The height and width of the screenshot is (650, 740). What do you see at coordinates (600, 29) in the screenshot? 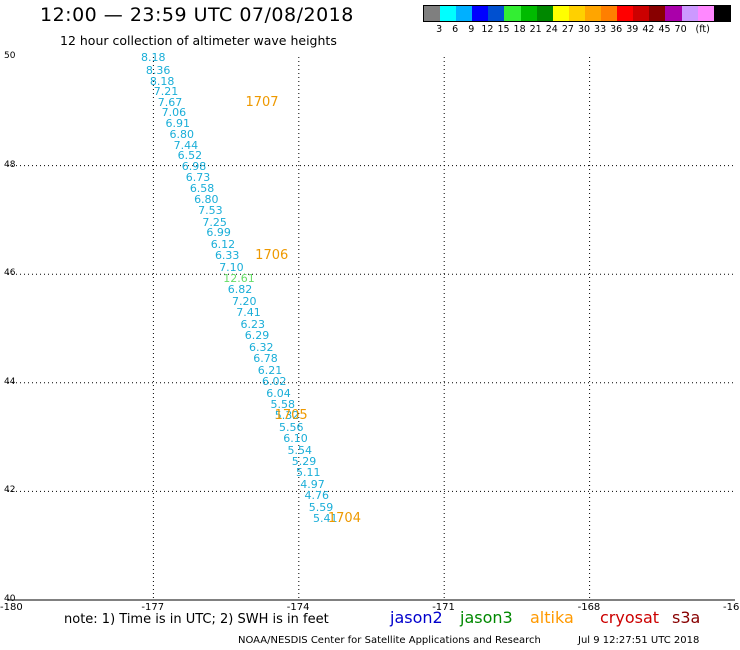
I see `color-scale-label: 33` at bounding box center [600, 29].